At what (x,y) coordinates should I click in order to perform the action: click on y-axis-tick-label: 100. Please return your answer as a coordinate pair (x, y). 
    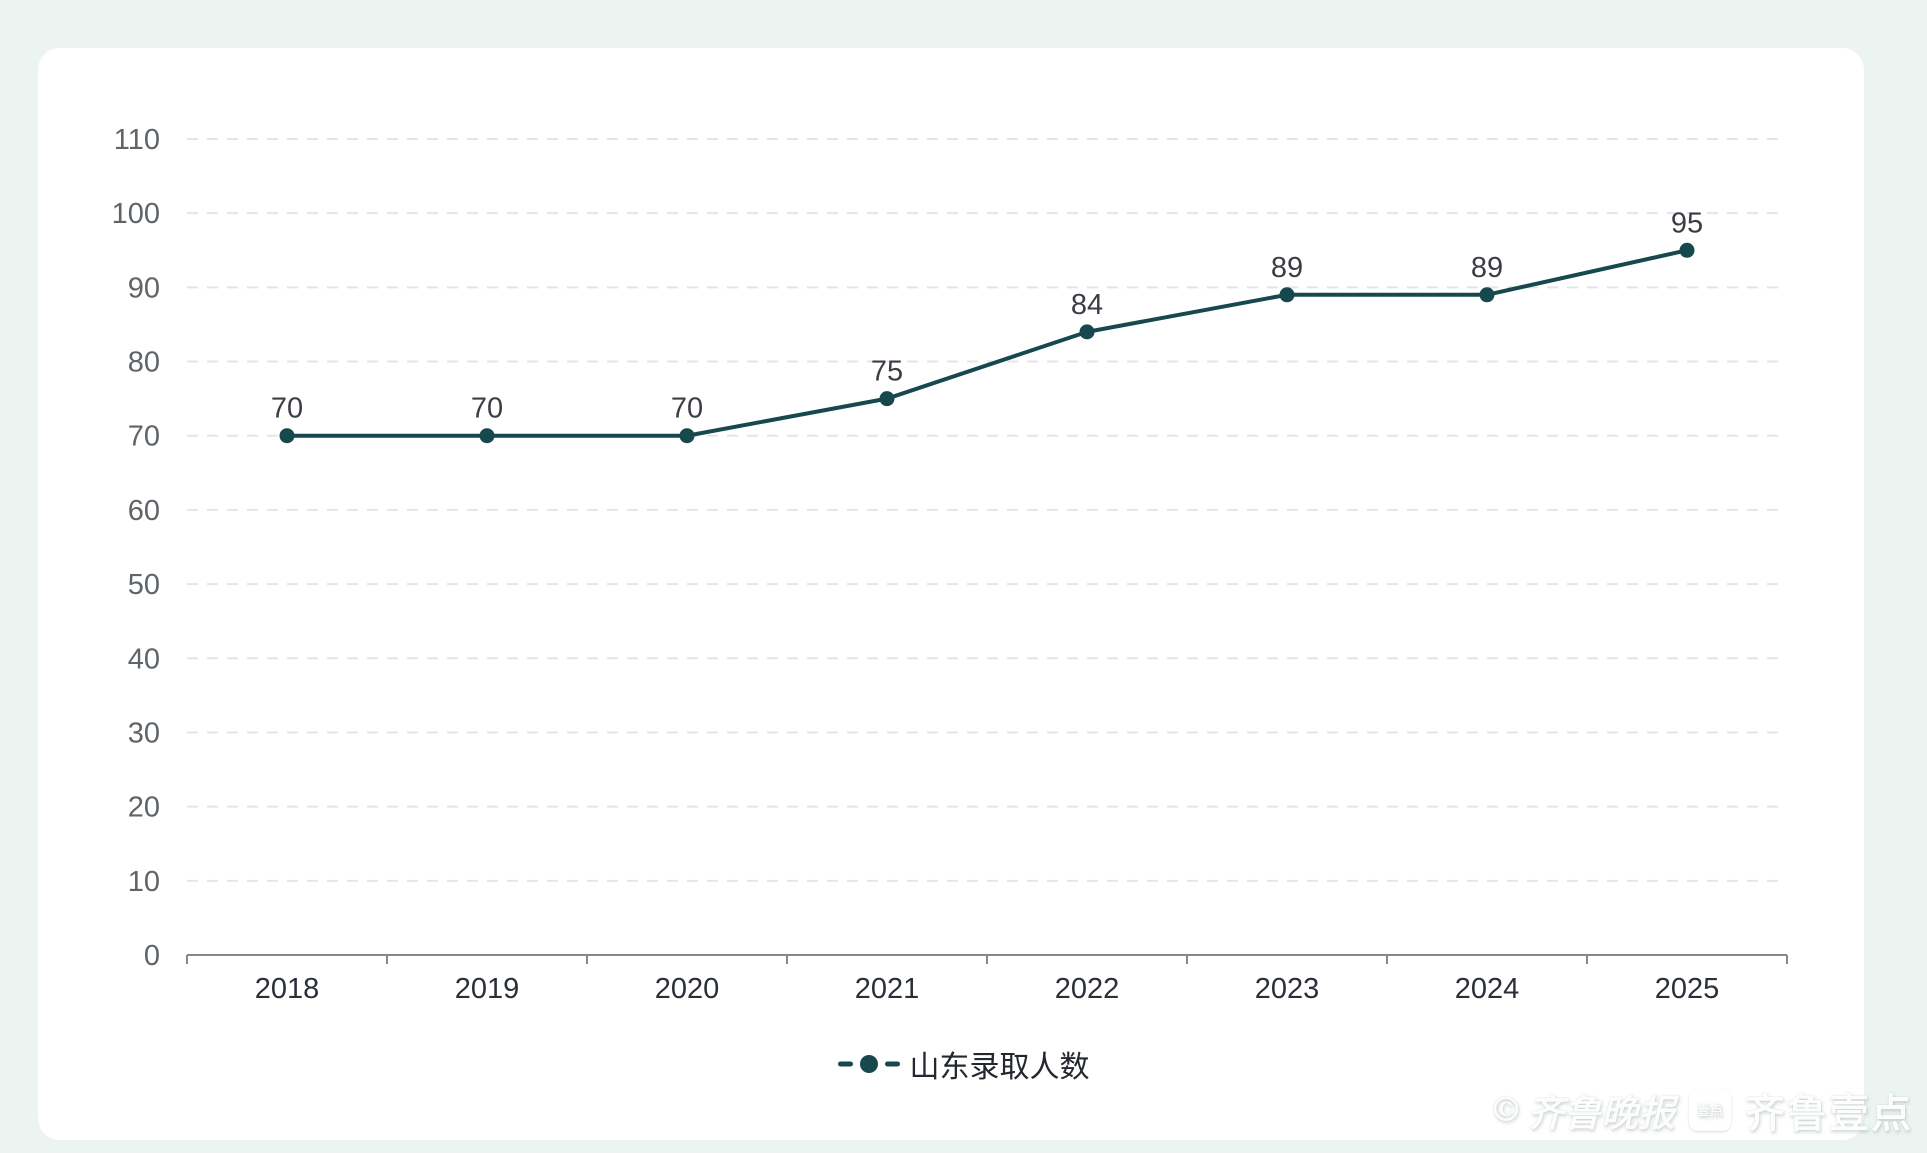
    Looking at the image, I should click on (136, 214).